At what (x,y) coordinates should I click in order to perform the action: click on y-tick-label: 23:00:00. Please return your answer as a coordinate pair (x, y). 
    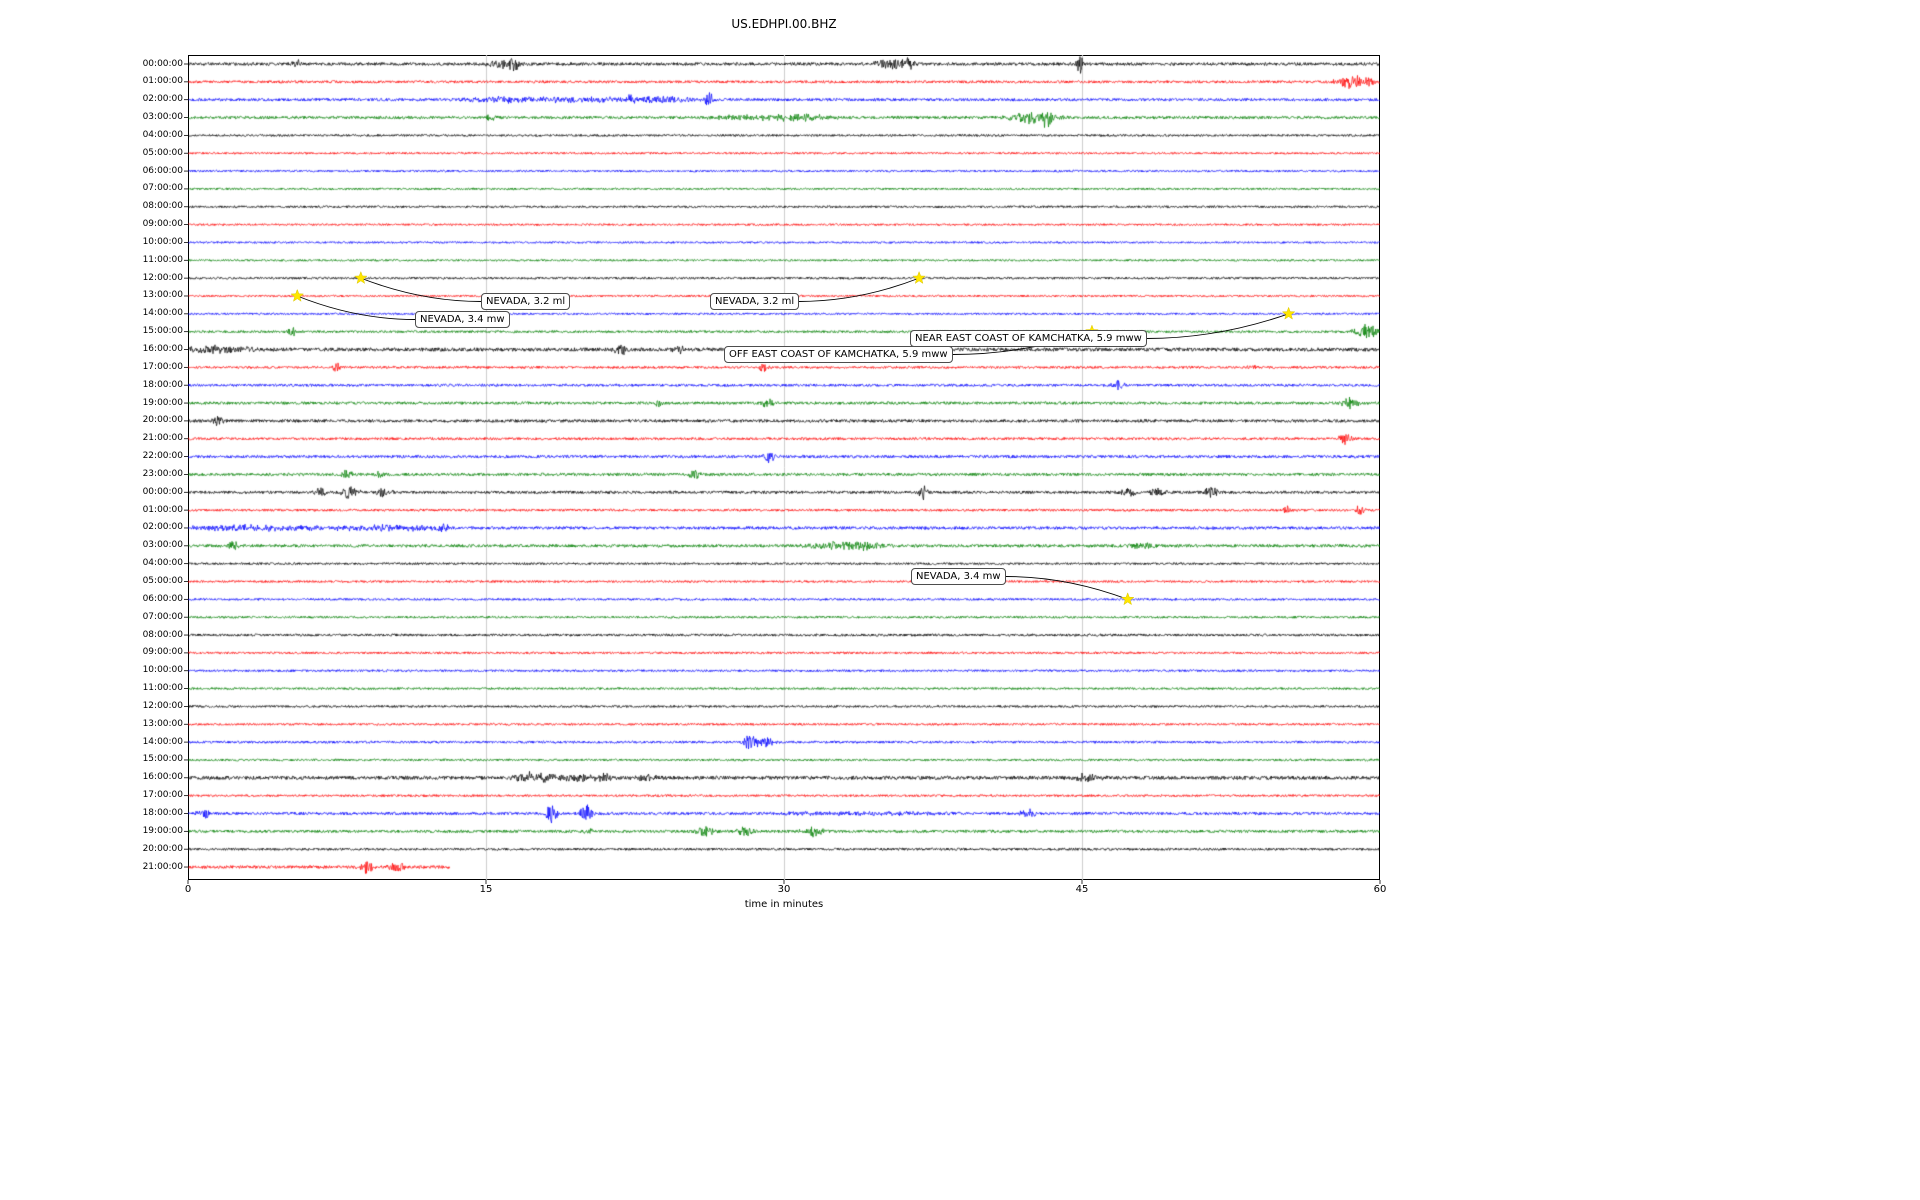
    Looking at the image, I should click on (162, 473).